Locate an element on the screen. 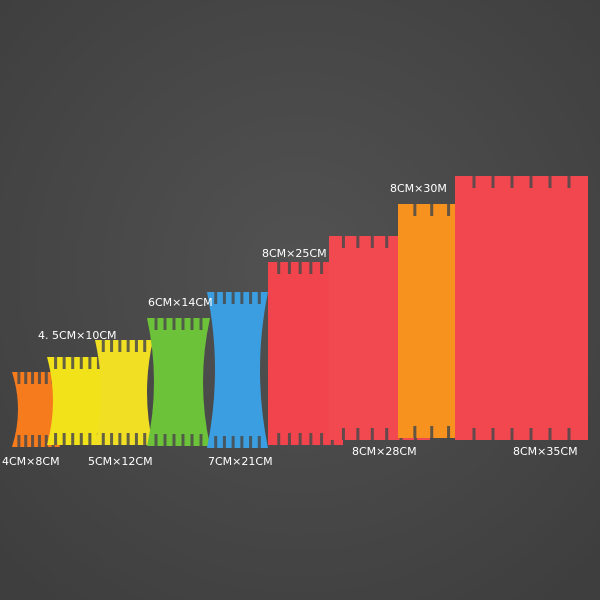  size-label: 8CM×30M is located at coordinates (418, 188).